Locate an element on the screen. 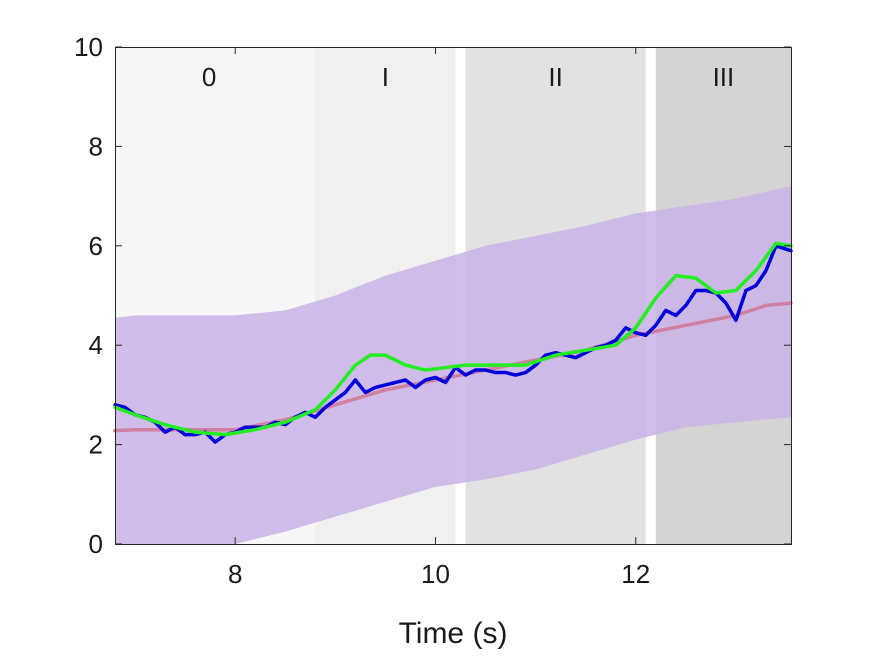 The height and width of the screenshot is (656, 875). x-tick-label: 8 is located at coordinates (235, 574).